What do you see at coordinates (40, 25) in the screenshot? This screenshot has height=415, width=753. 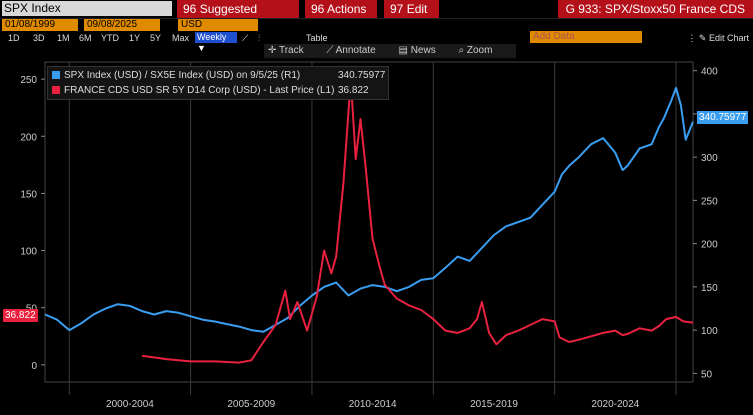 I see `start-date-input: 01/08/1999` at bounding box center [40, 25].